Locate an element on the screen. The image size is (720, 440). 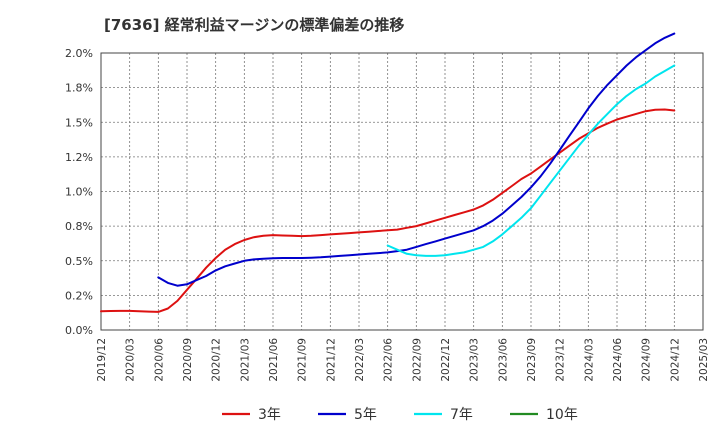
x-tick-label: 2022/06 is located at coordinates (389, 360).